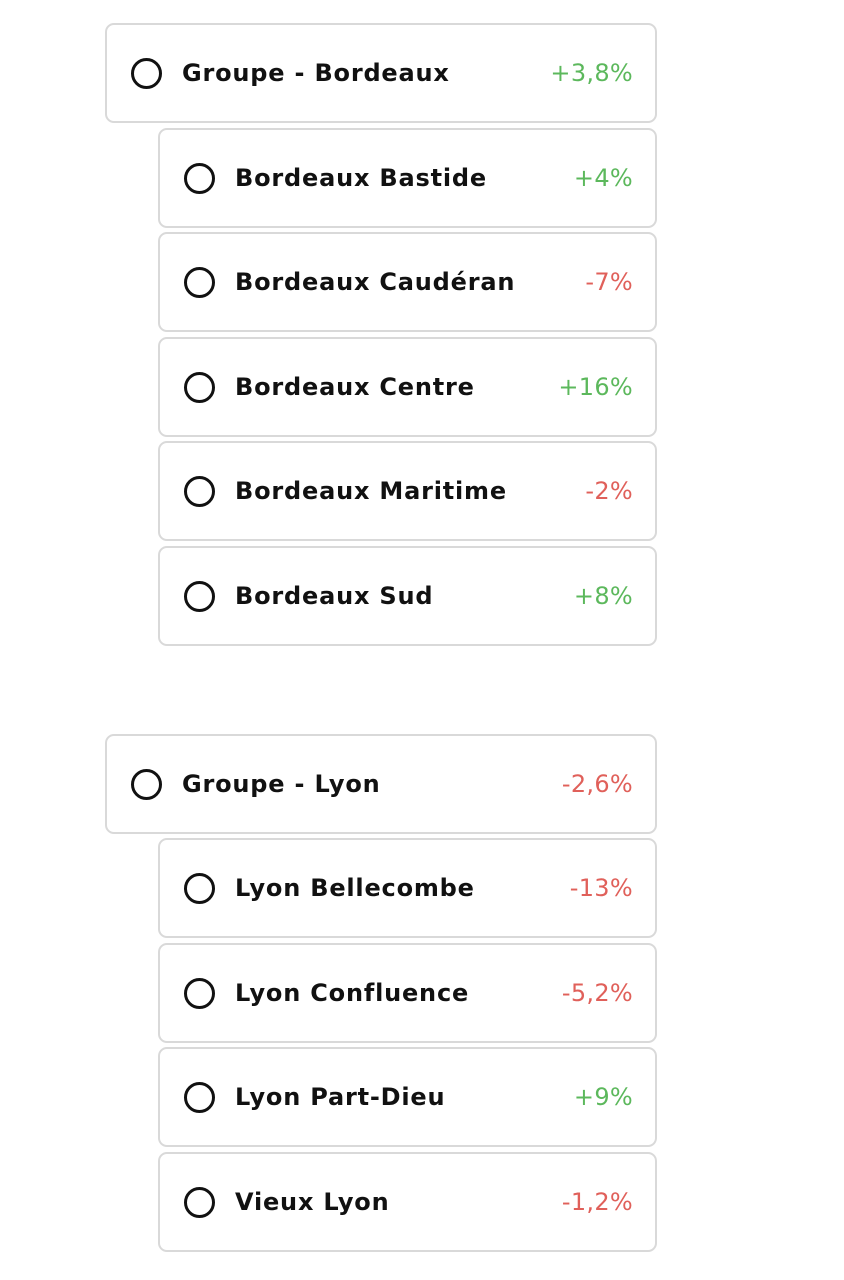 Image resolution: width=844 pixels, height=1280 pixels. Describe the element at coordinates (601, 888) in the screenshot. I see `change-percentage: -13%` at that location.